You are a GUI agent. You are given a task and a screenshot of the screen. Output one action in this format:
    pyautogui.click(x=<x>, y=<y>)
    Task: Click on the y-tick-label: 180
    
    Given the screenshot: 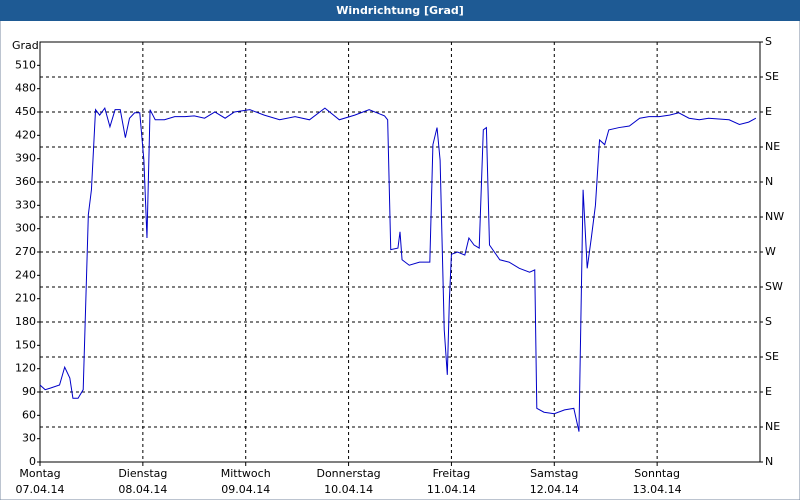 What is the action you would take?
    pyautogui.click(x=25, y=321)
    